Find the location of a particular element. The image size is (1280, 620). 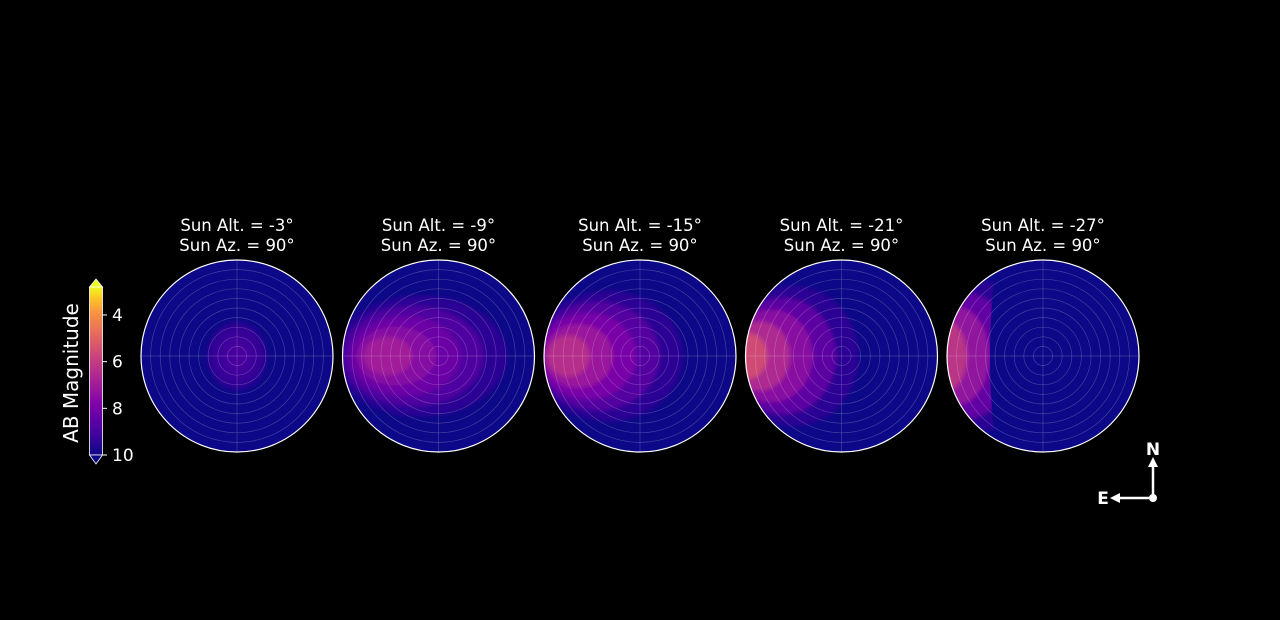

compass-origin-dot is located at coordinates (1153, 498).